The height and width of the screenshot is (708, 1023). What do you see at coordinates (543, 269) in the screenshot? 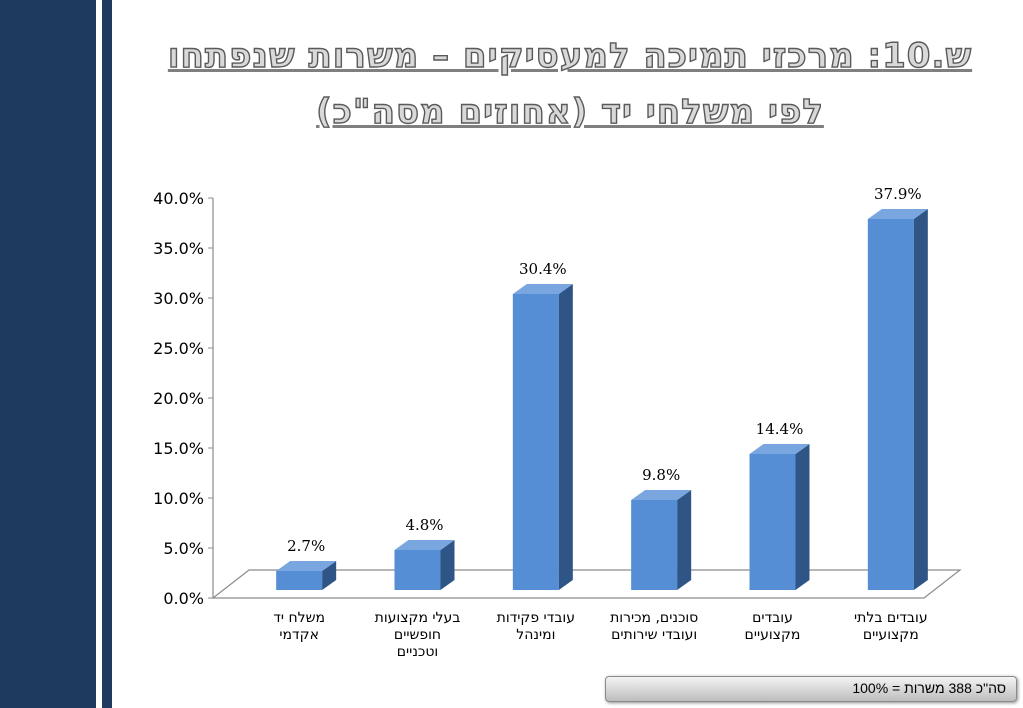
I see `data-label: 30.4%` at bounding box center [543, 269].